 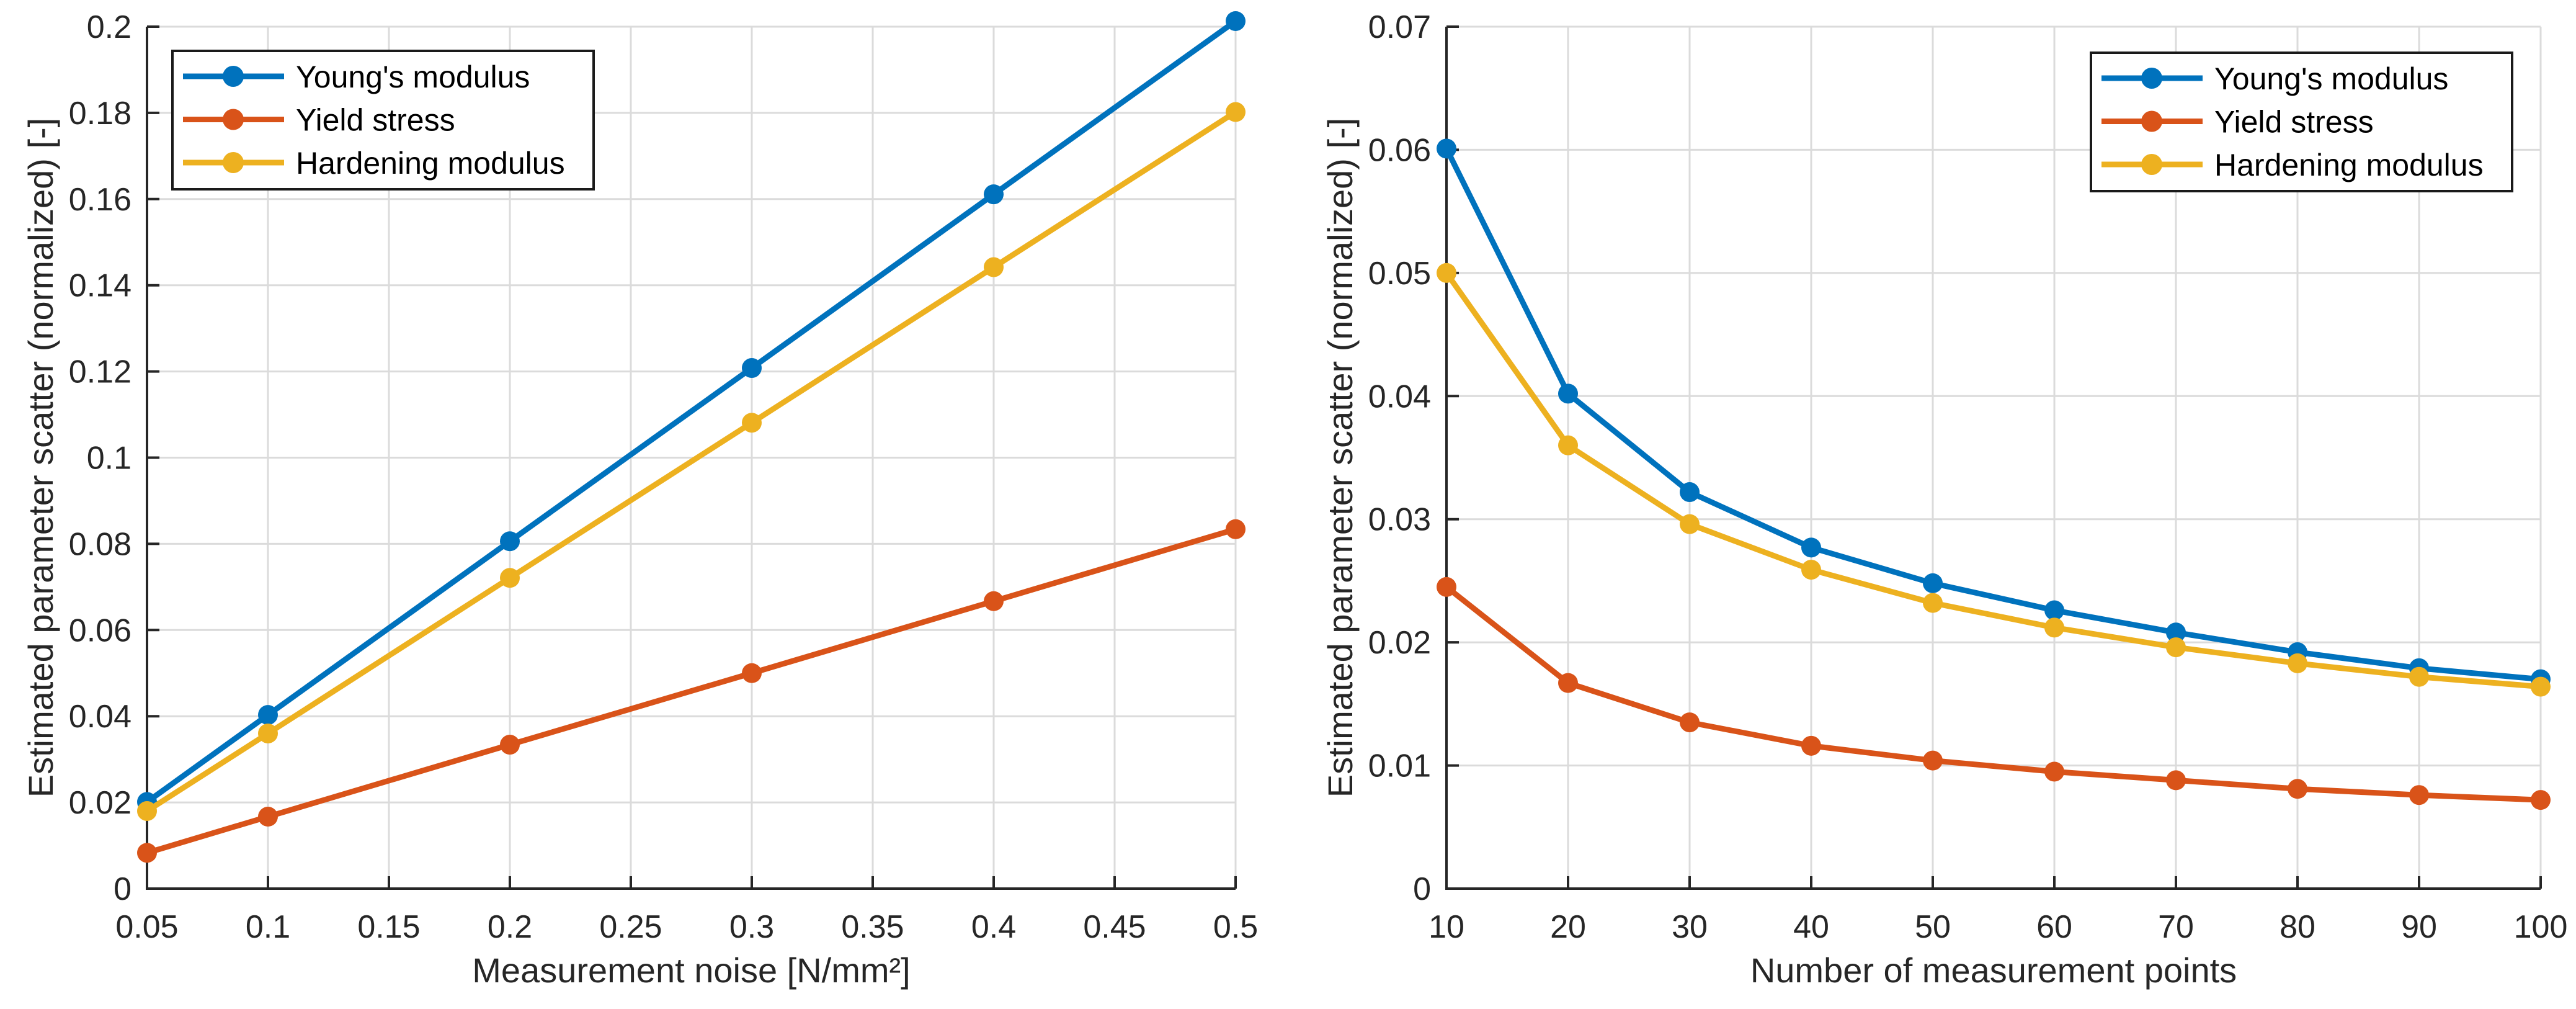 What do you see at coordinates (146, 927) in the screenshot?
I see `x-tick-label: 0.05` at bounding box center [146, 927].